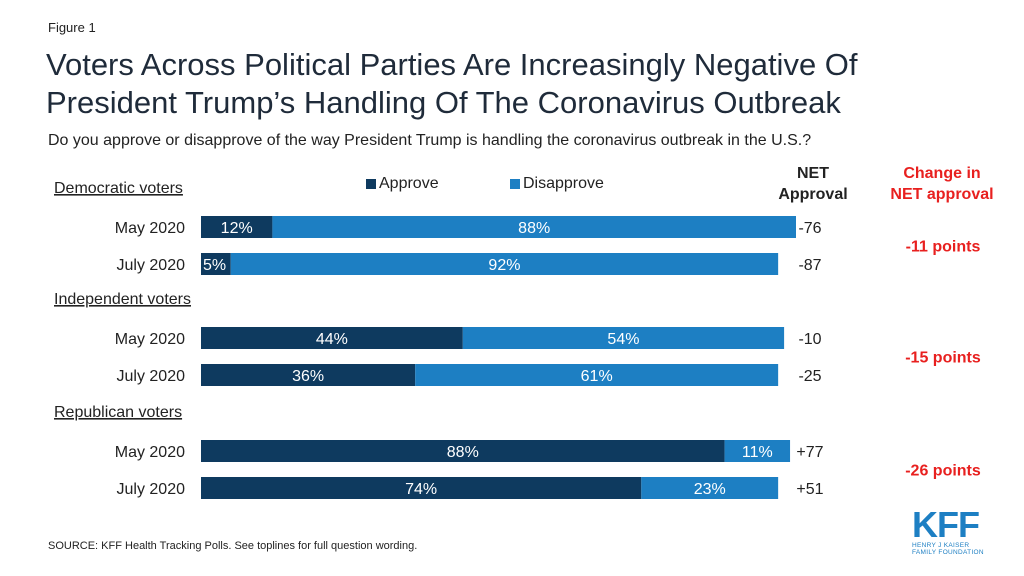  I want to click on bar-approve-republican-voters-may-2020, so click(463, 451).